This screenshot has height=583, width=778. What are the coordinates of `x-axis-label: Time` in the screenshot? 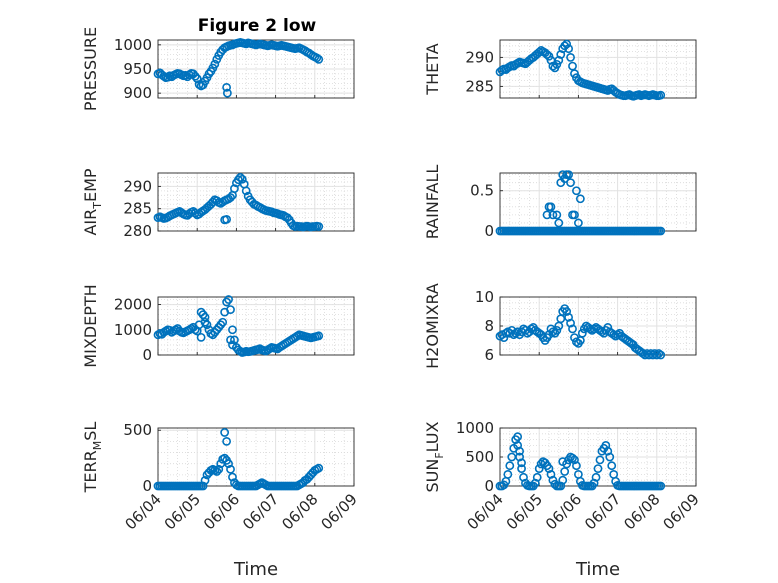 It's located at (597, 569).